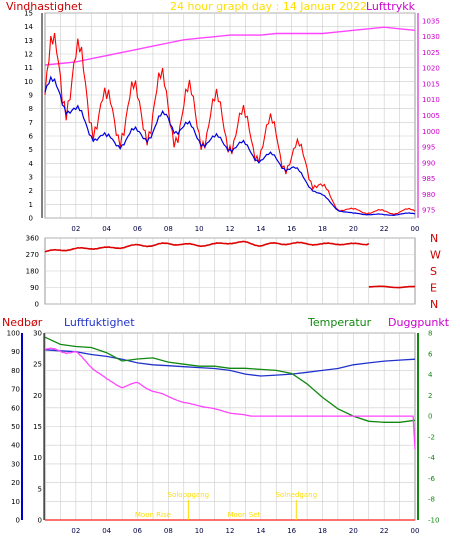 The width and height of the screenshot is (460, 543). What do you see at coordinates (428, 195) in the screenshot?
I see `pressure-y-tick: 980` at bounding box center [428, 195].